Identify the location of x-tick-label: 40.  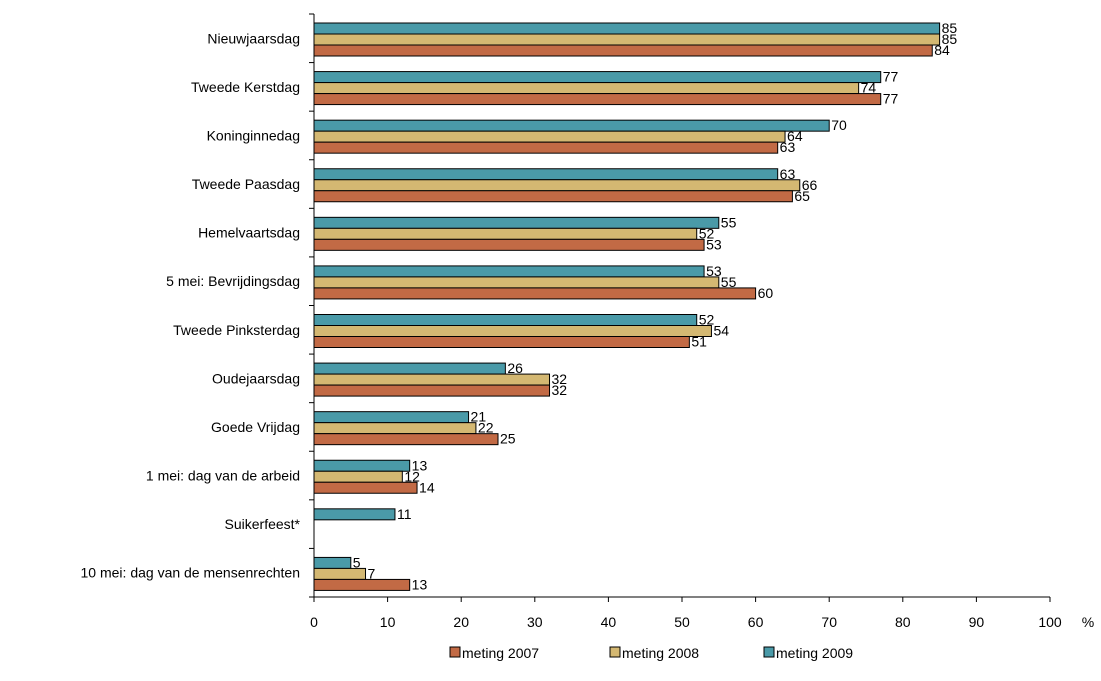
(609, 622).